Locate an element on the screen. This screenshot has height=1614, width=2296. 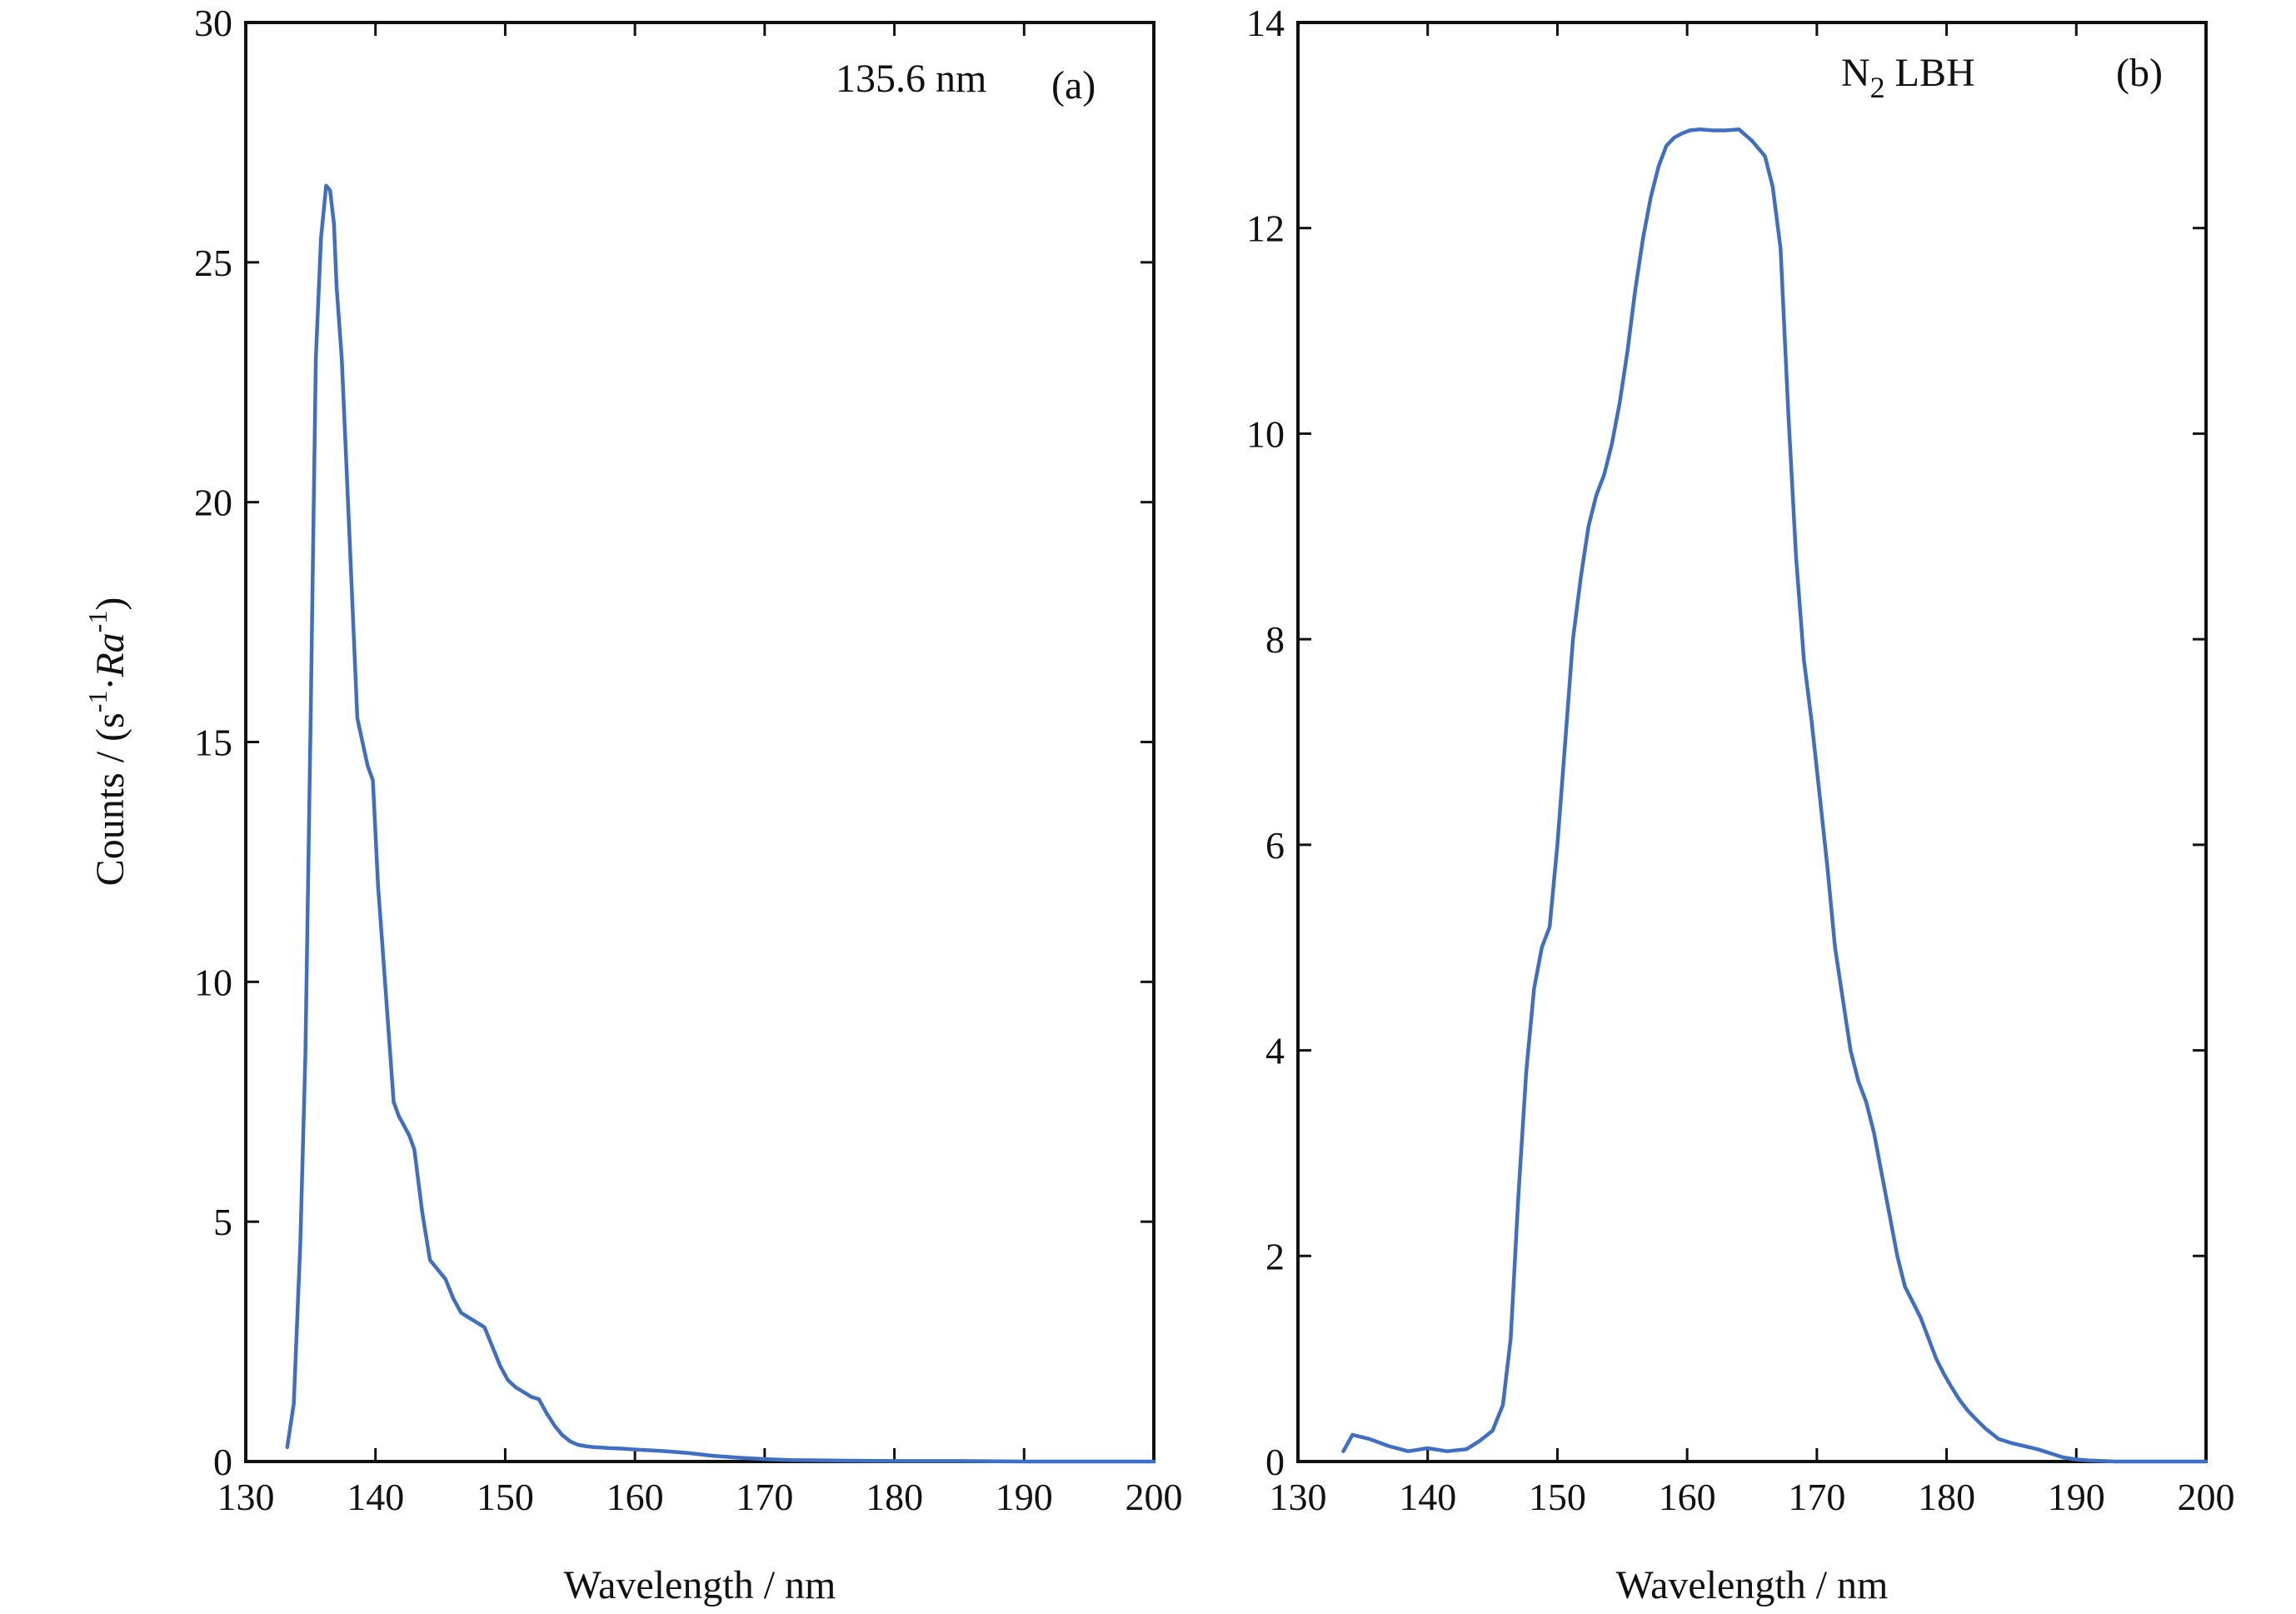
panel-a-y-axis-label: Counts / (s-1·Ra-1) is located at coordinates (107, 742).